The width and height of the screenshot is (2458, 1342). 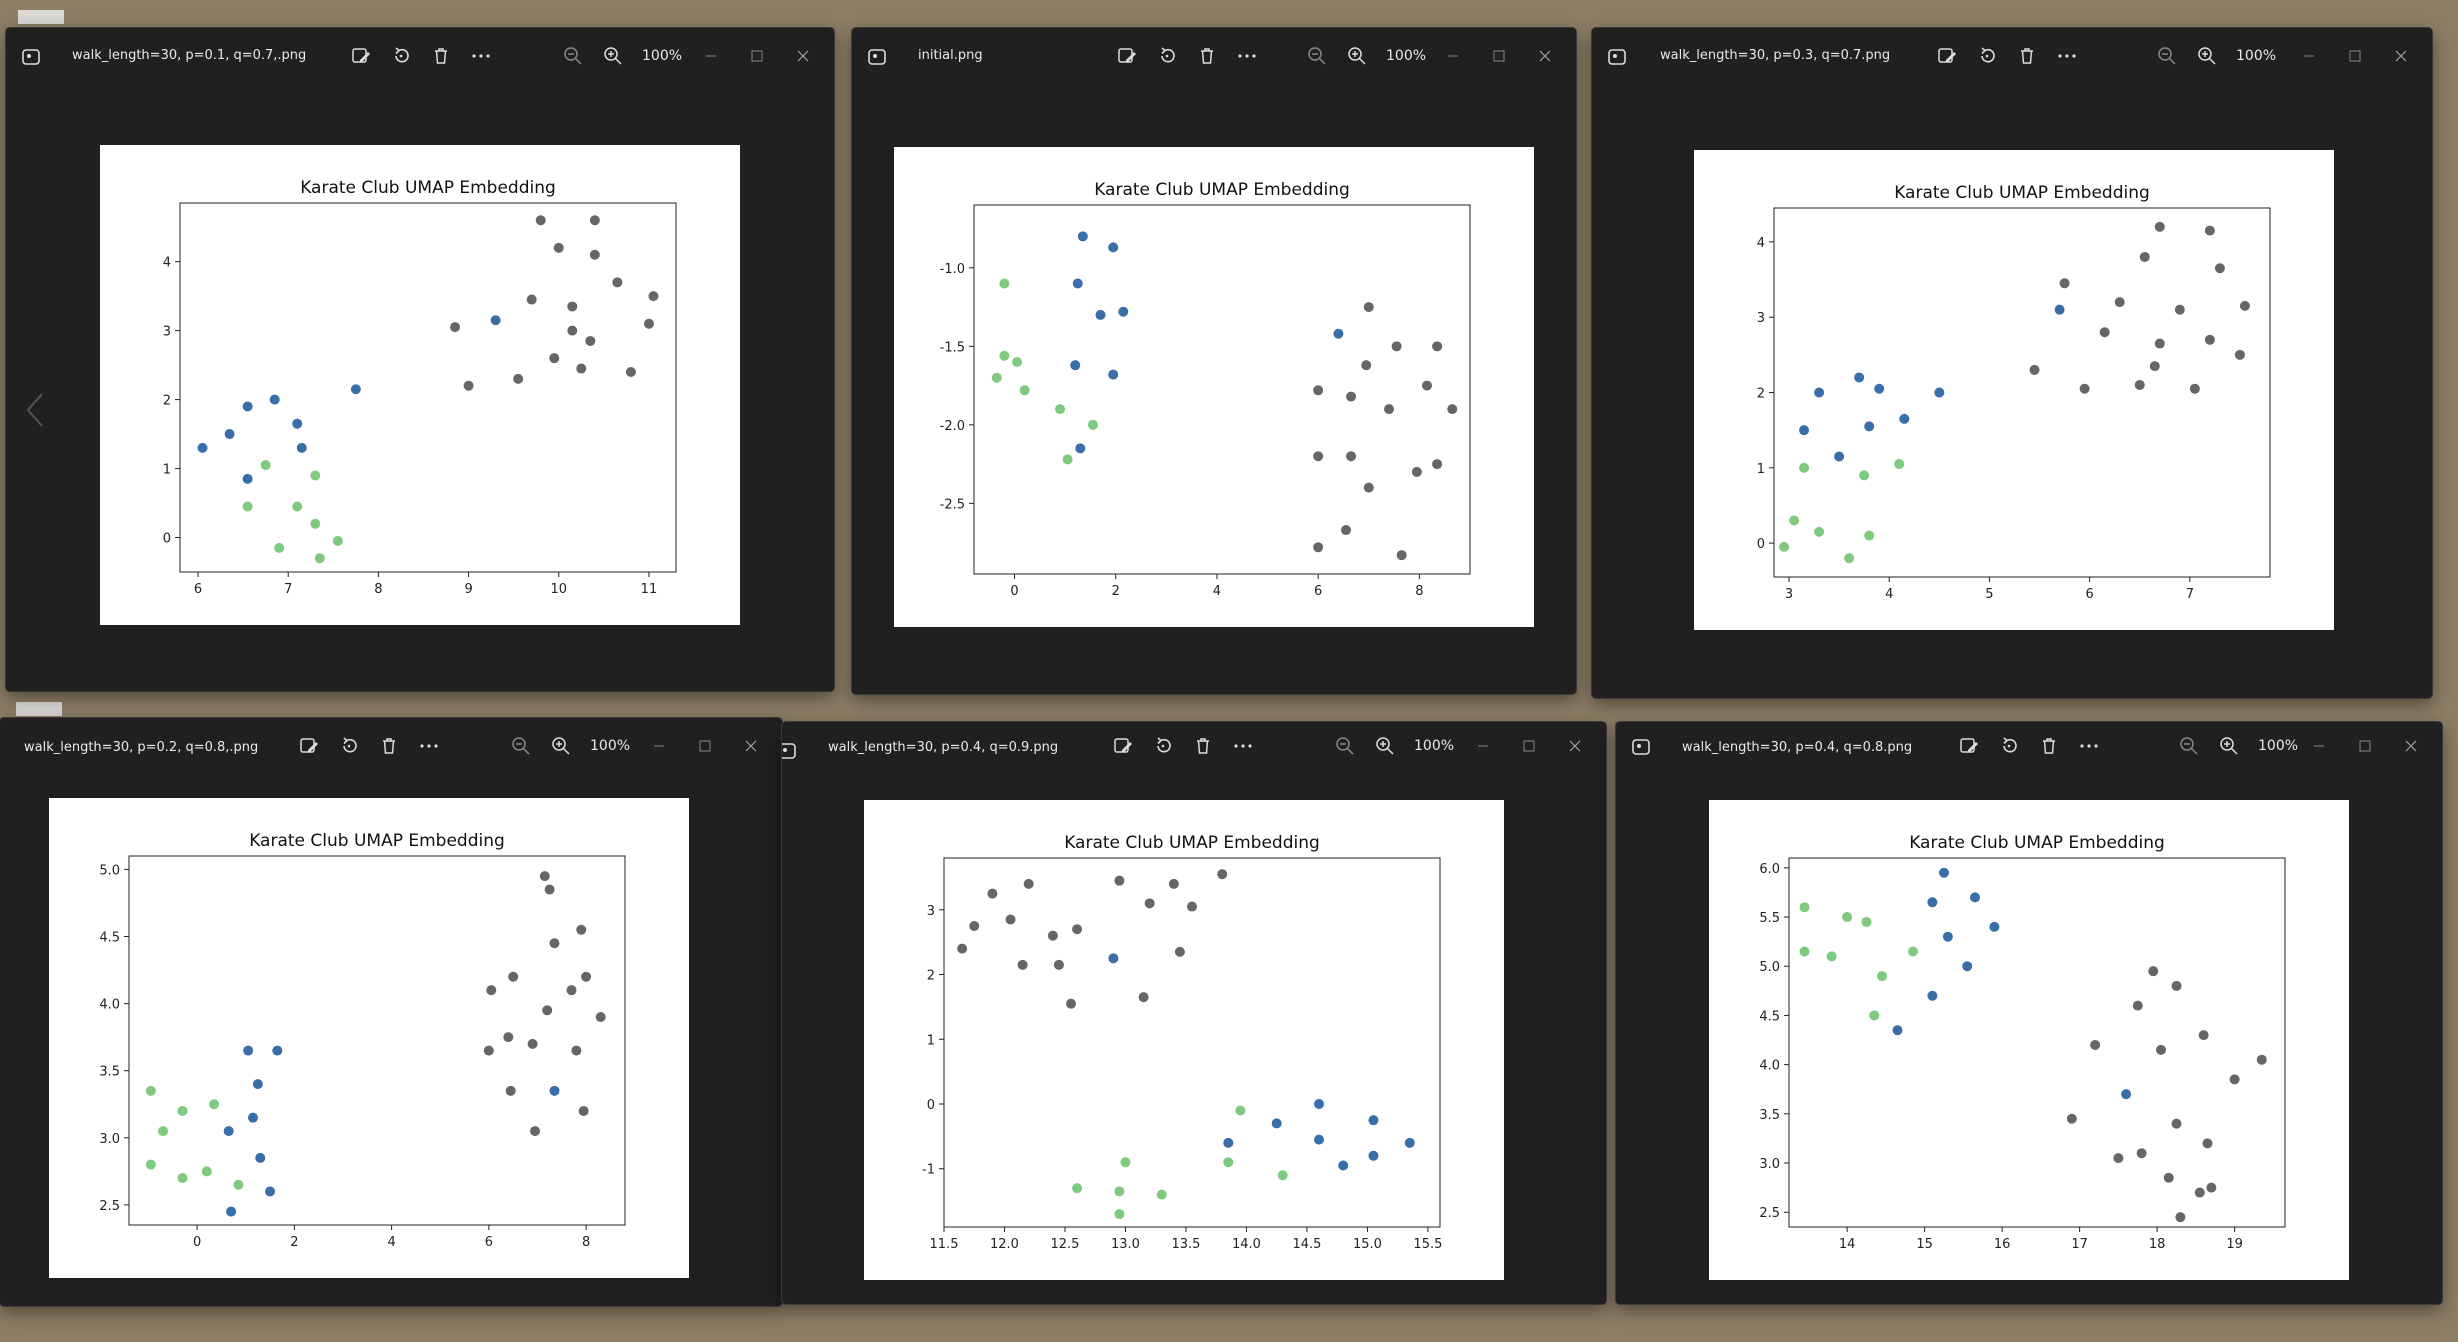 What do you see at coordinates (35, 410) in the screenshot?
I see `previous-image-arrow-icon` at bounding box center [35, 410].